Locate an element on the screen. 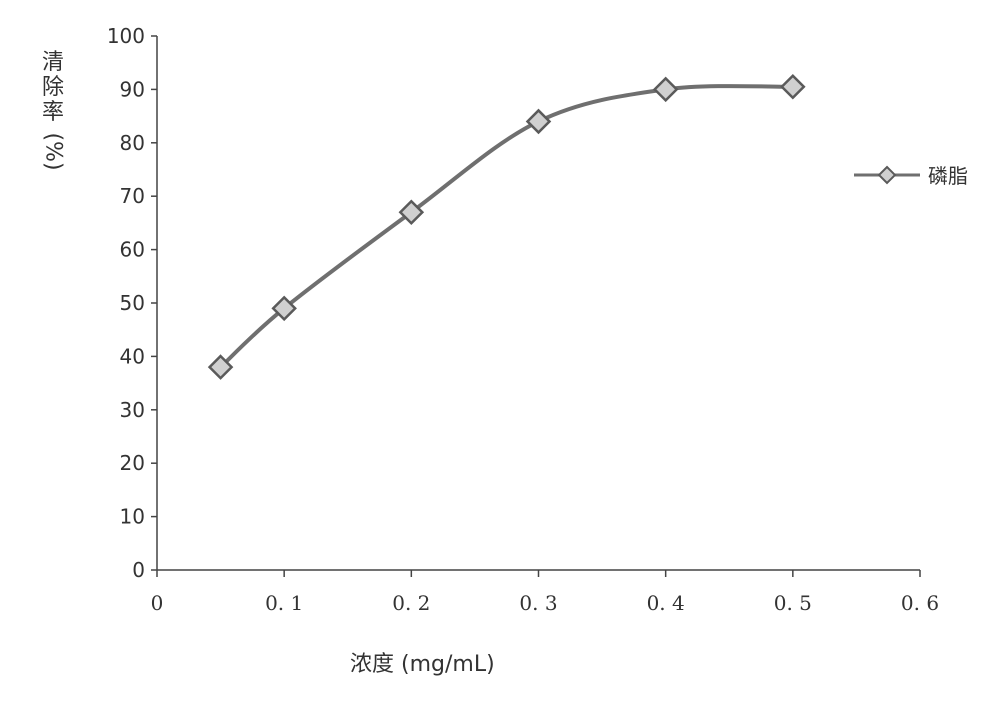  x-axis-label: 浓度 (mg/mL) is located at coordinates (422, 664).